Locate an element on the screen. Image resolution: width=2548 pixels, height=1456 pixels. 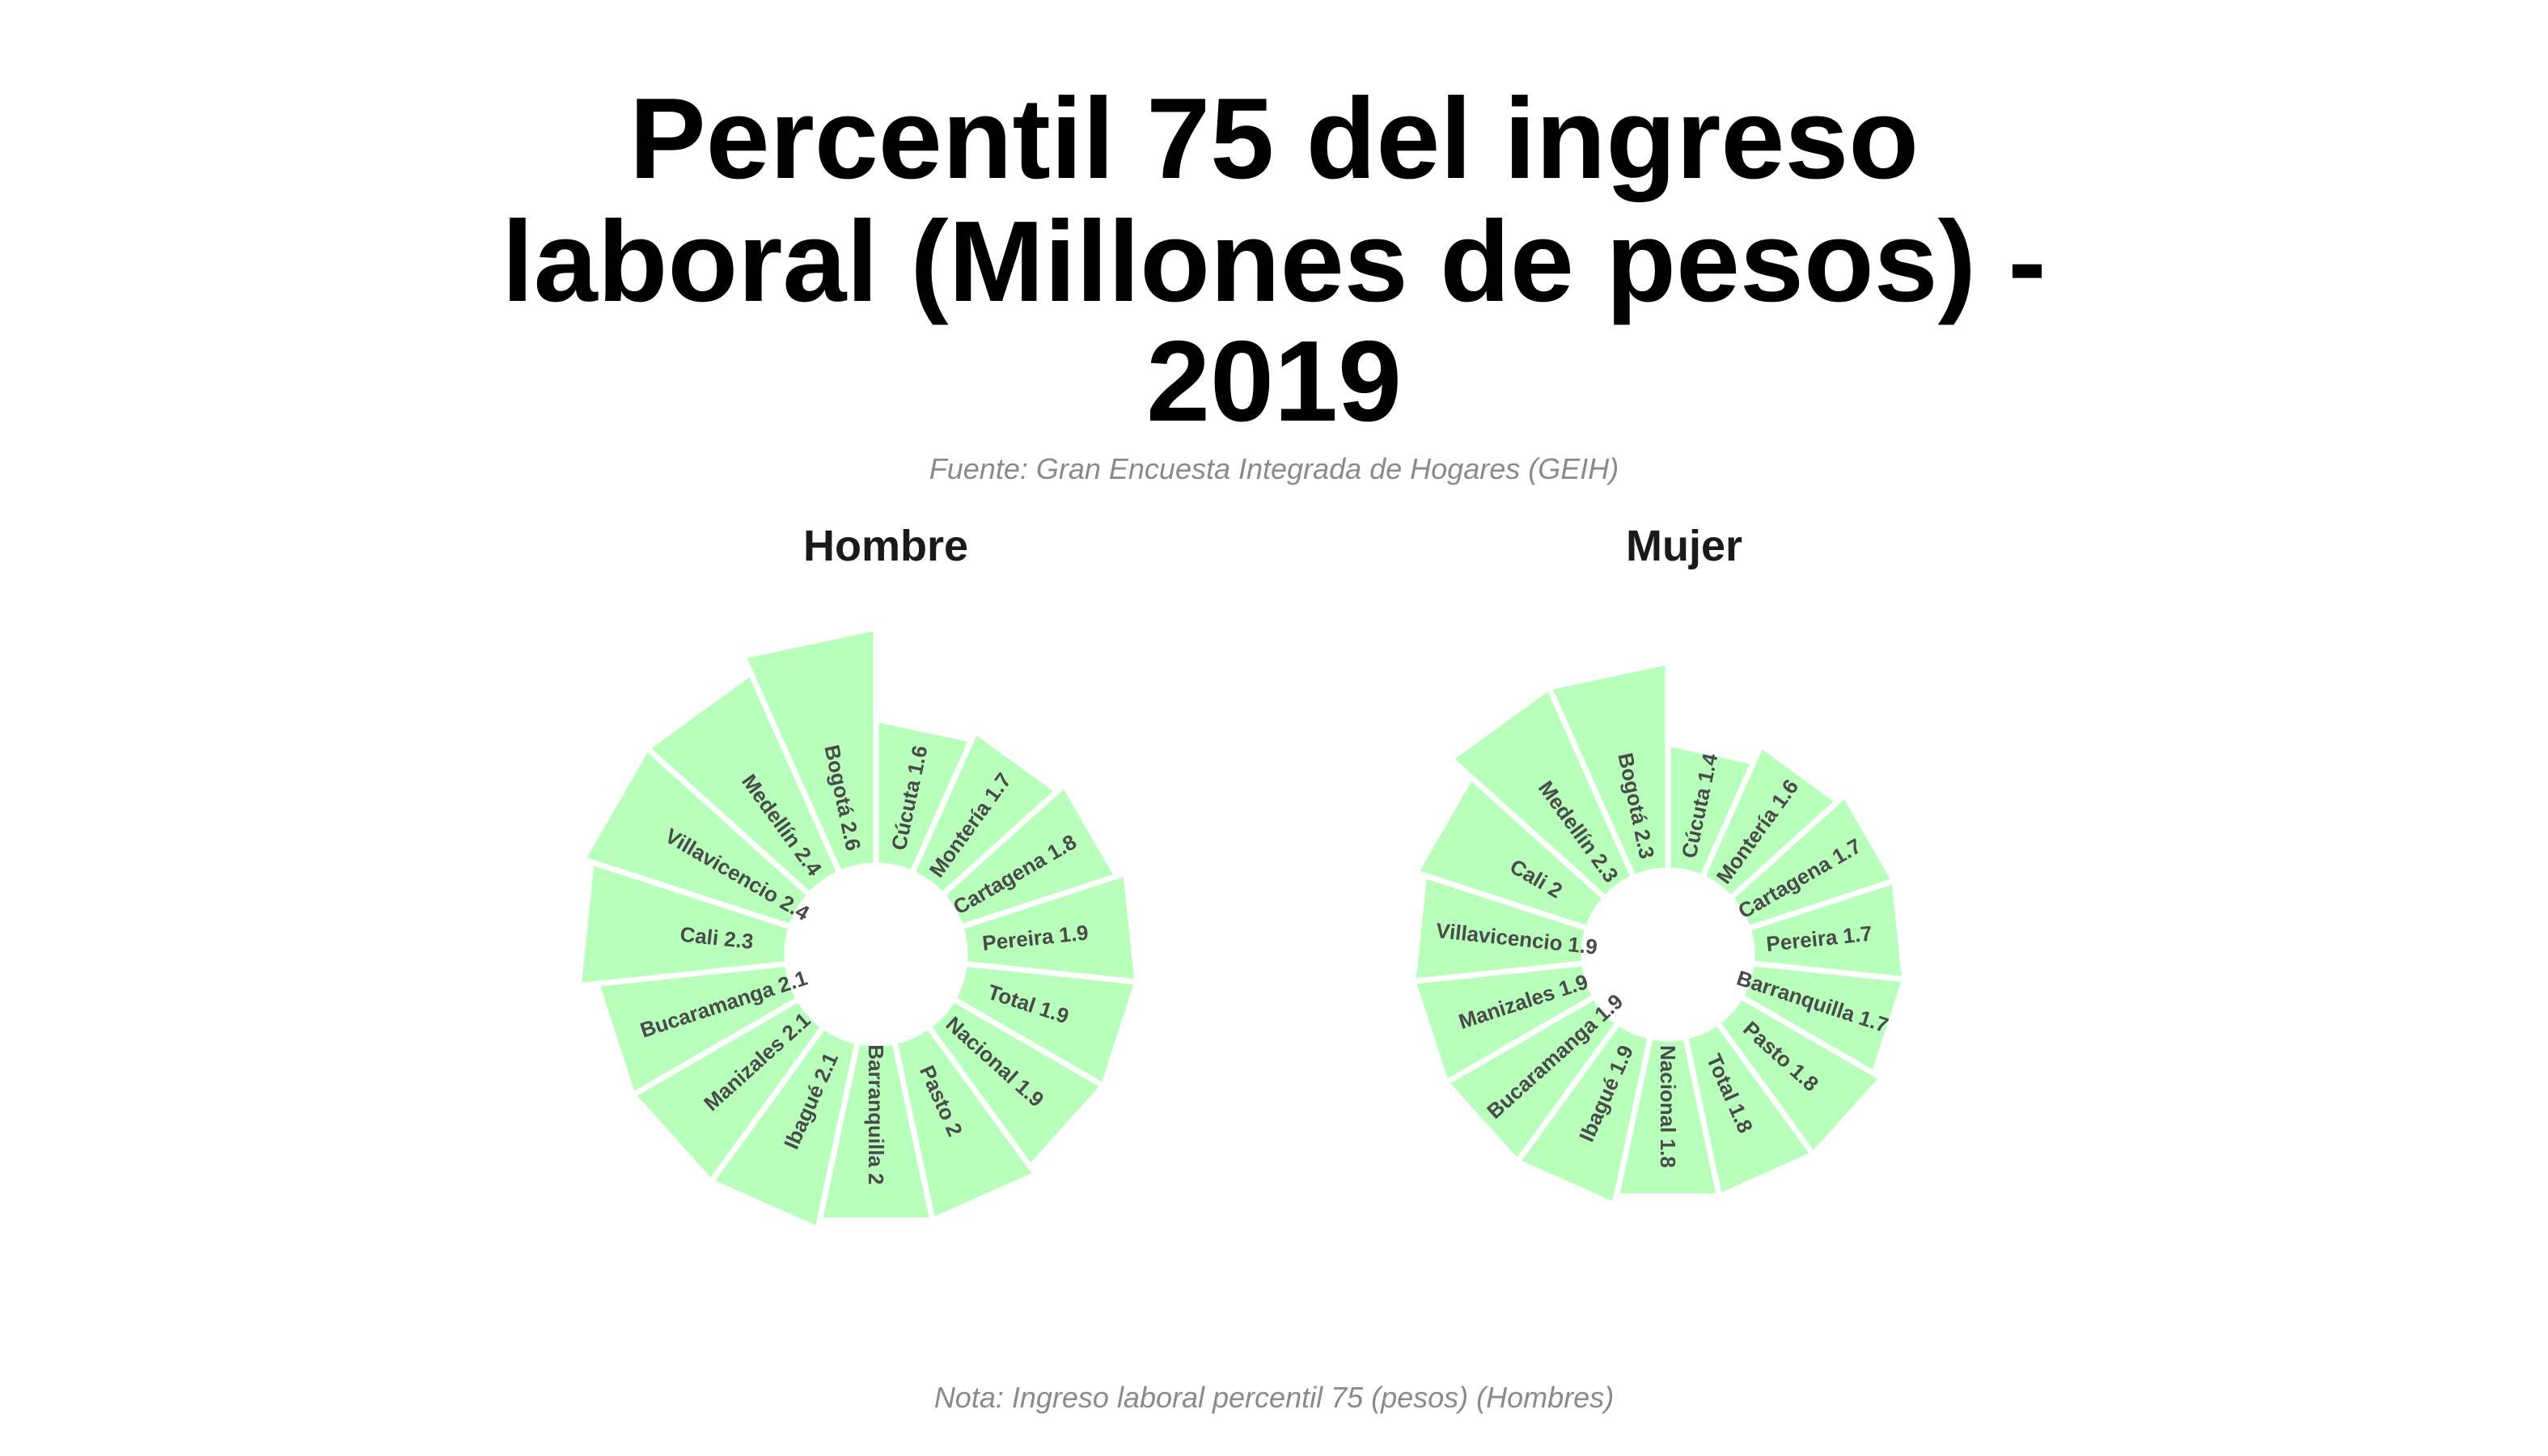
chart-title-line-2: laboral (Millones de pesos) - is located at coordinates (1274, 261).